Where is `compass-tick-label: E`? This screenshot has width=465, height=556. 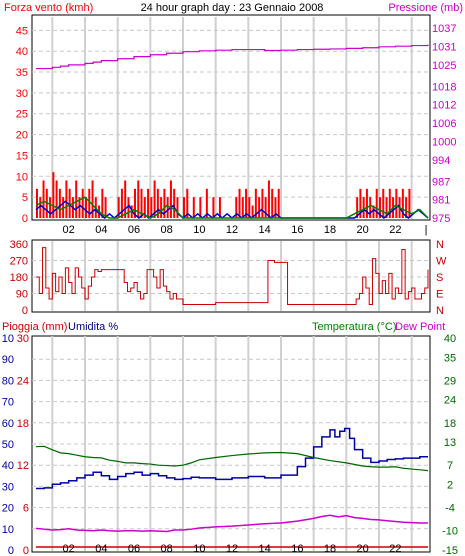 compass-tick-label: E is located at coordinates (439, 295).